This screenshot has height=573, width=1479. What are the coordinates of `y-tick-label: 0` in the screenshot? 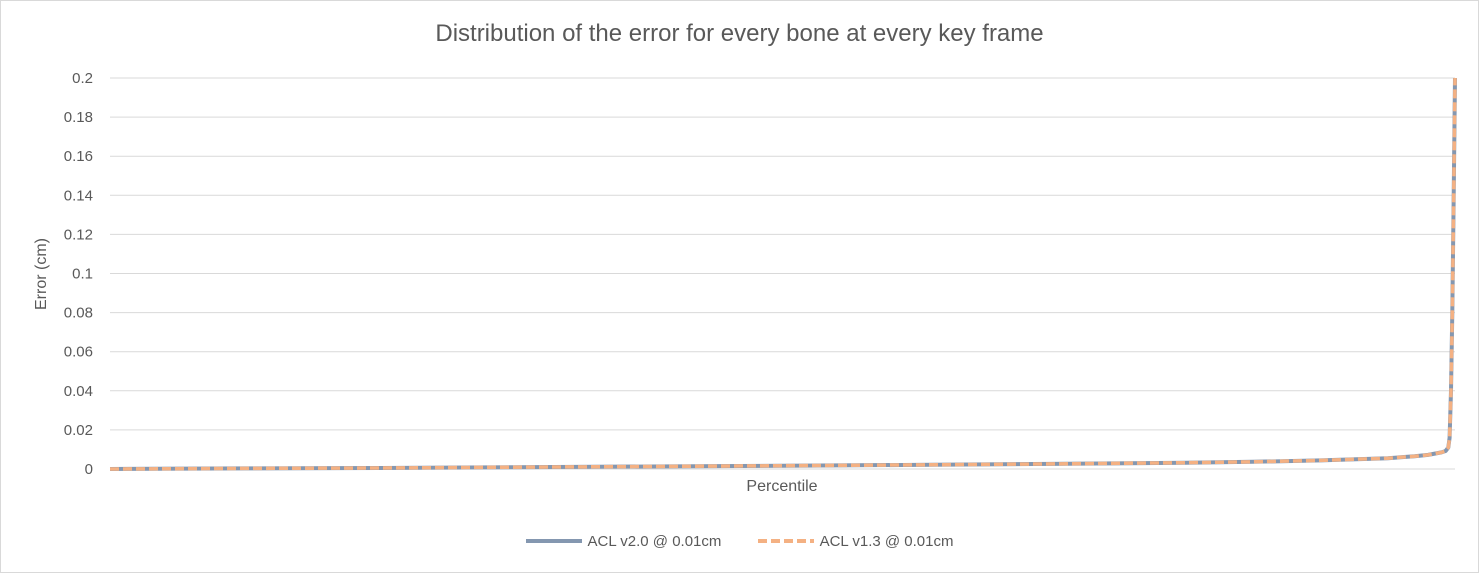 It's located at (89, 469).